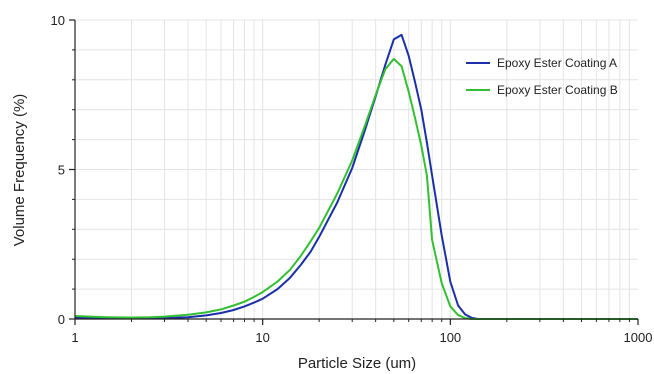  What do you see at coordinates (557, 63) in the screenshot?
I see `legend-label-a: Epoxy Ester Coating A` at bounding box center [557, 63].